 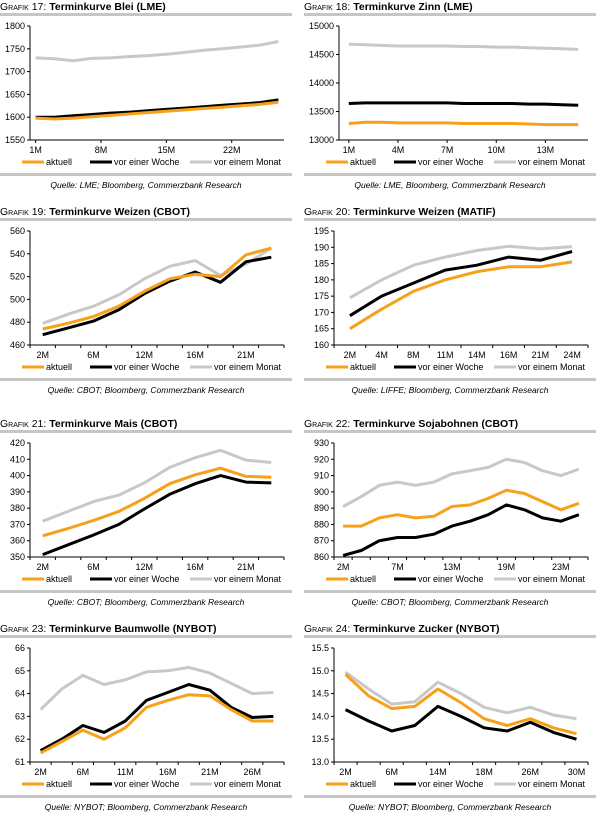 I want to click on y-tick-label: 480, so click(x=17, y=322).